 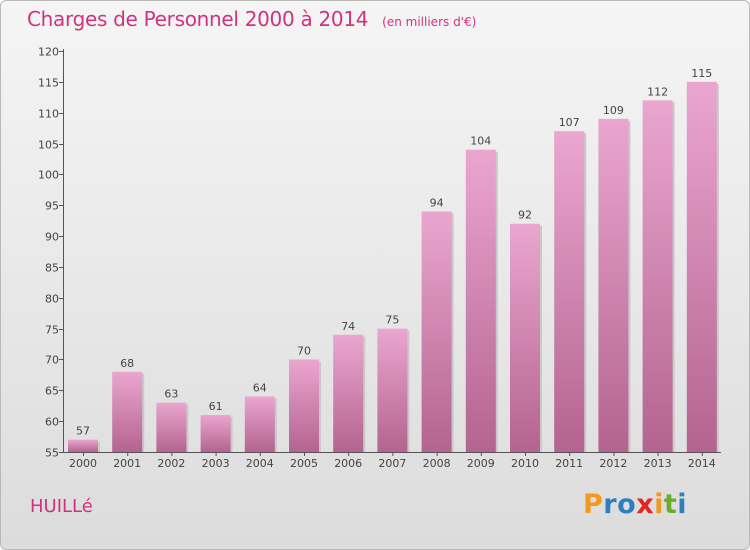 I want to click on logo-letter: r, so click(x=610, y=504).